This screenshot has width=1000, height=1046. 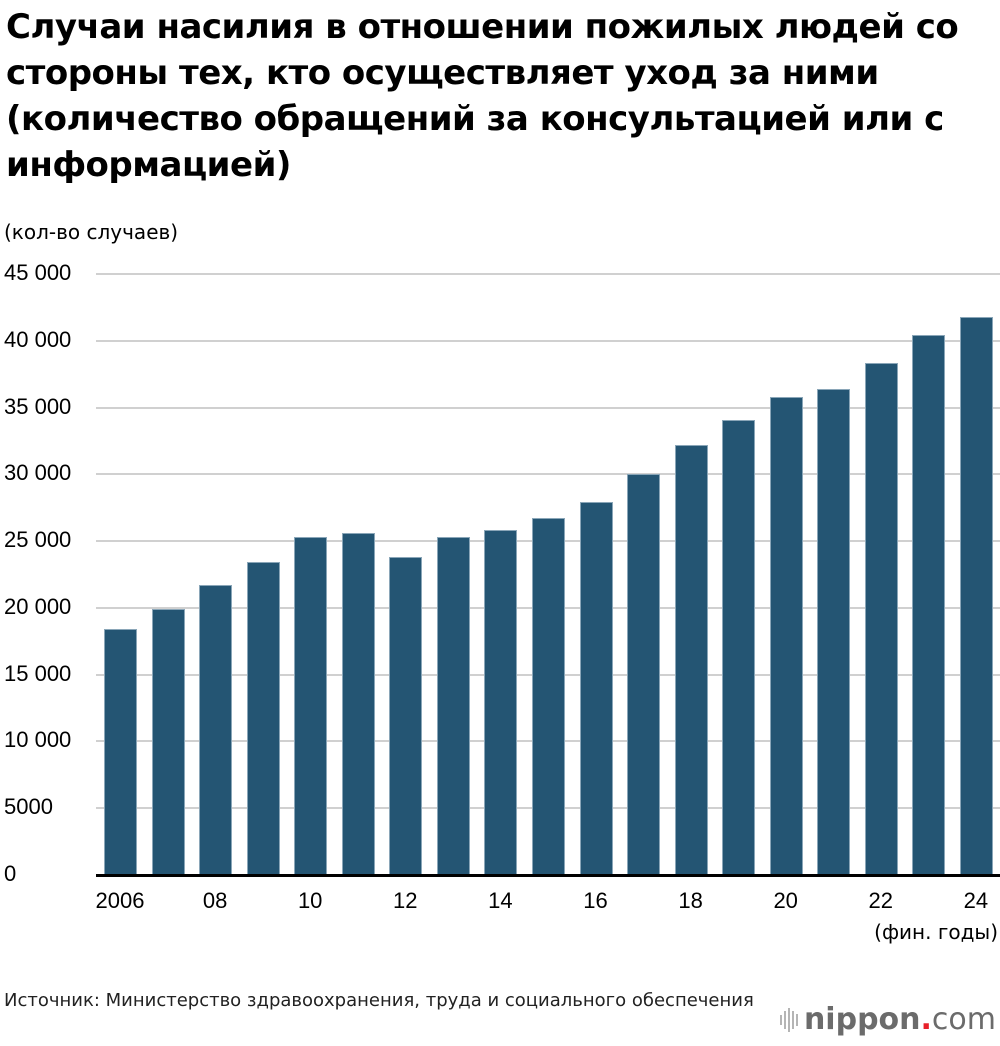 What do you see at coordinates (38, 606) in the screenshot?
I see `y-tick-label: 20 000` at bounding box center [38, 606].